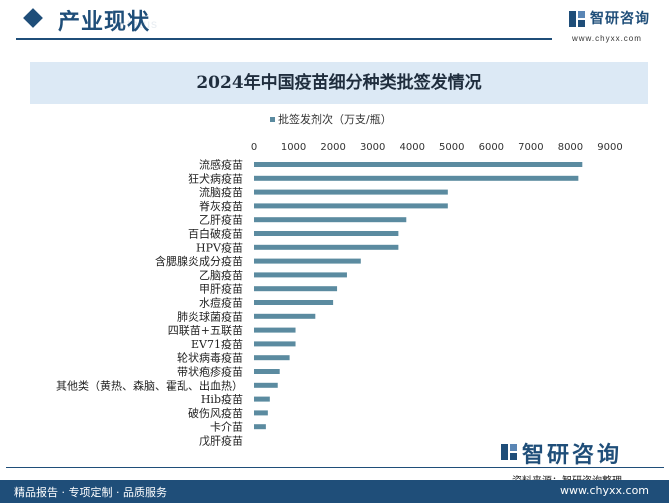 This screenshot has width=669, height=503. Describe the element at coordinates (221, 289) in the screenshot. I see `category-label: 甲肝疫苗` at that location.